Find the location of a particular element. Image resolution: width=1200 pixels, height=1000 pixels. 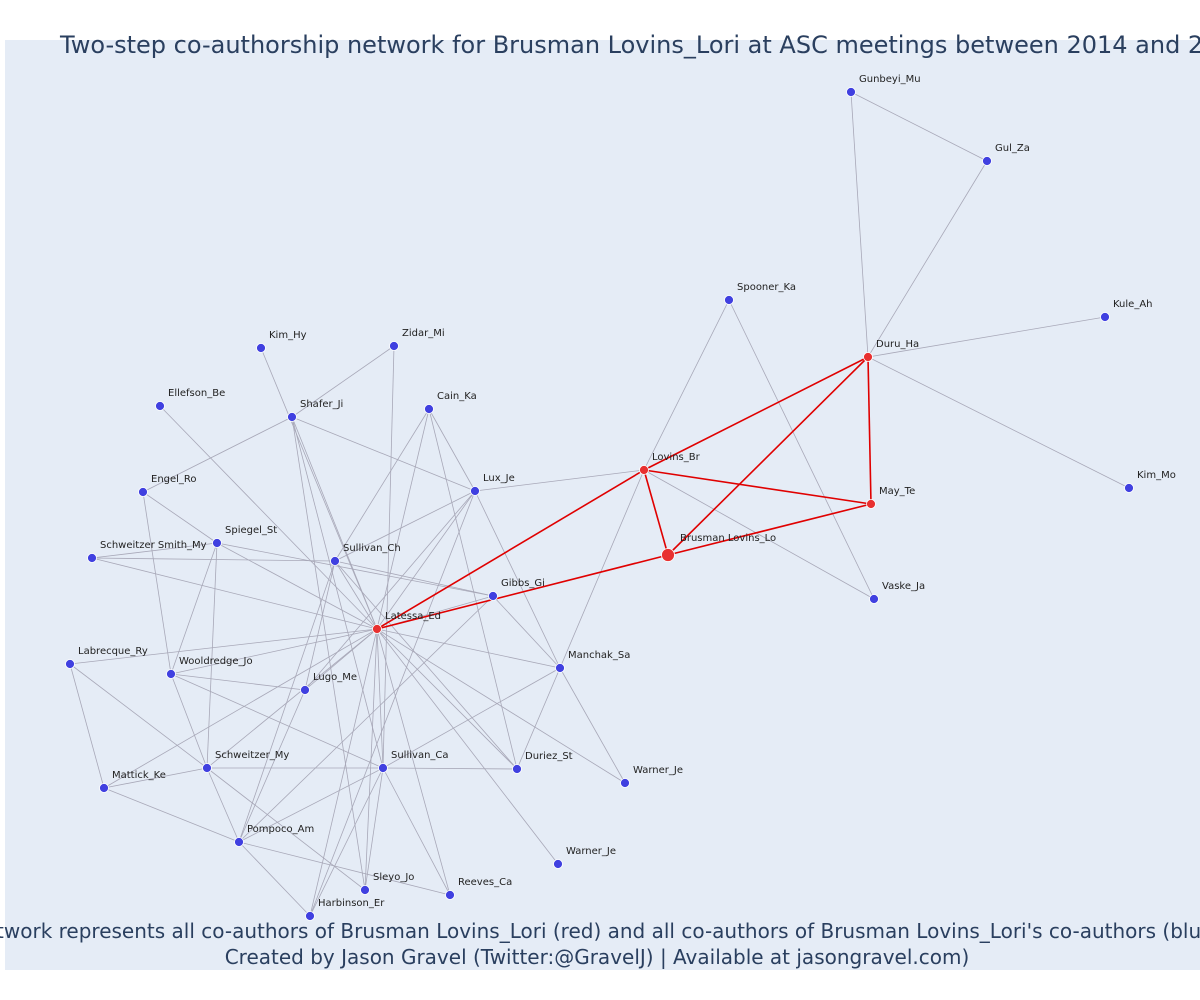

node-label: Sullivan_Ch is located at coordinates (372, 548).